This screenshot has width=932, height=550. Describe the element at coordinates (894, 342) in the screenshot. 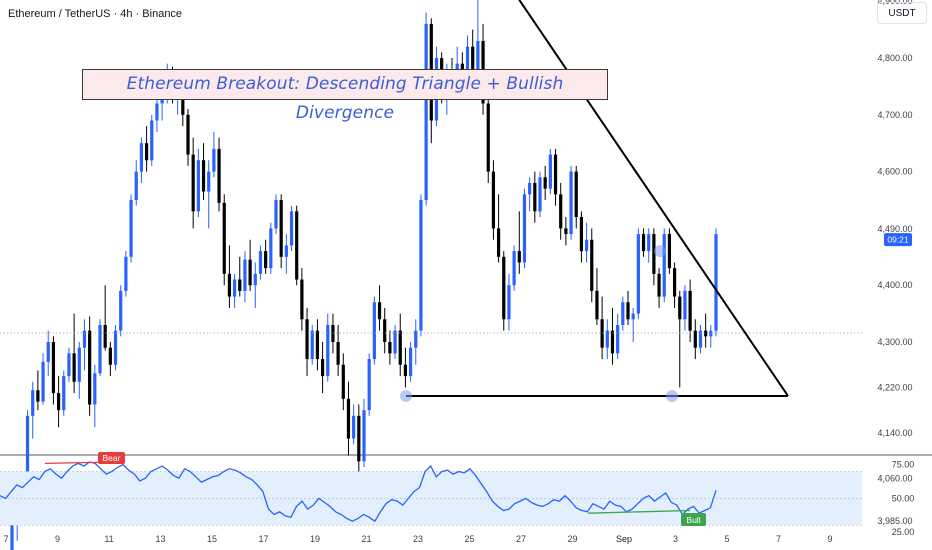

I see `price-tick-label: 4,300.00` at that location.